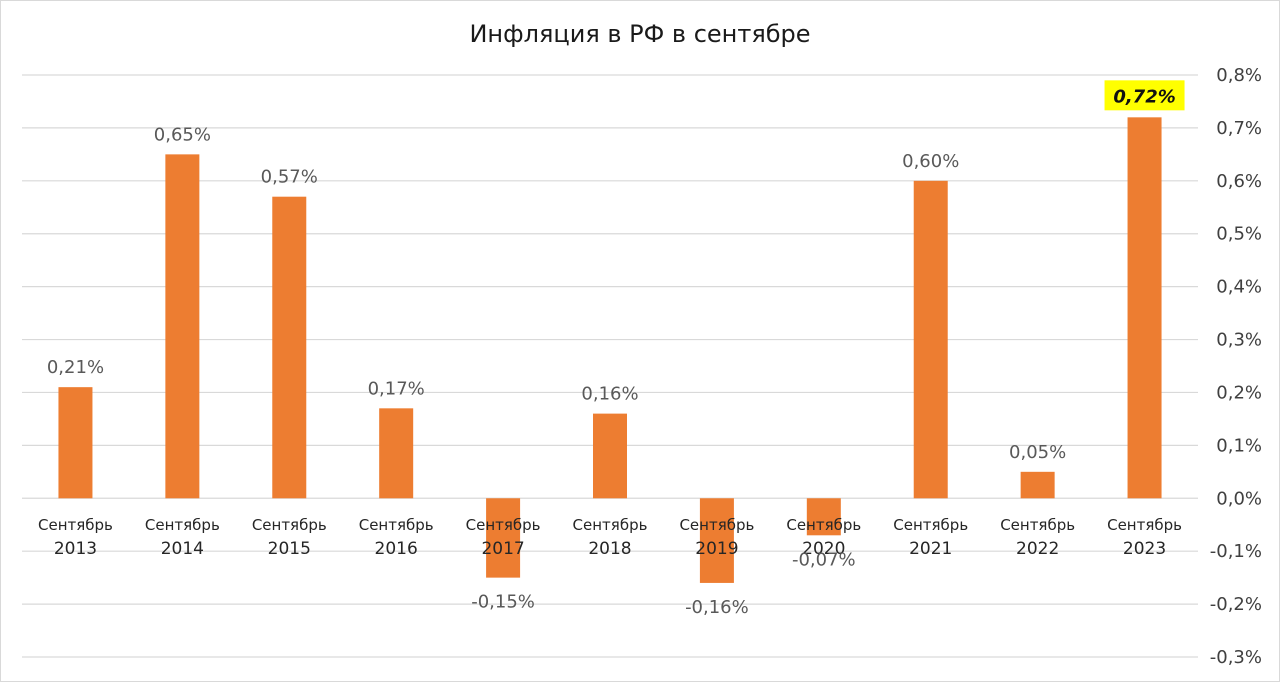  I want to click on data-label: 0,65%, so click(182, 134).